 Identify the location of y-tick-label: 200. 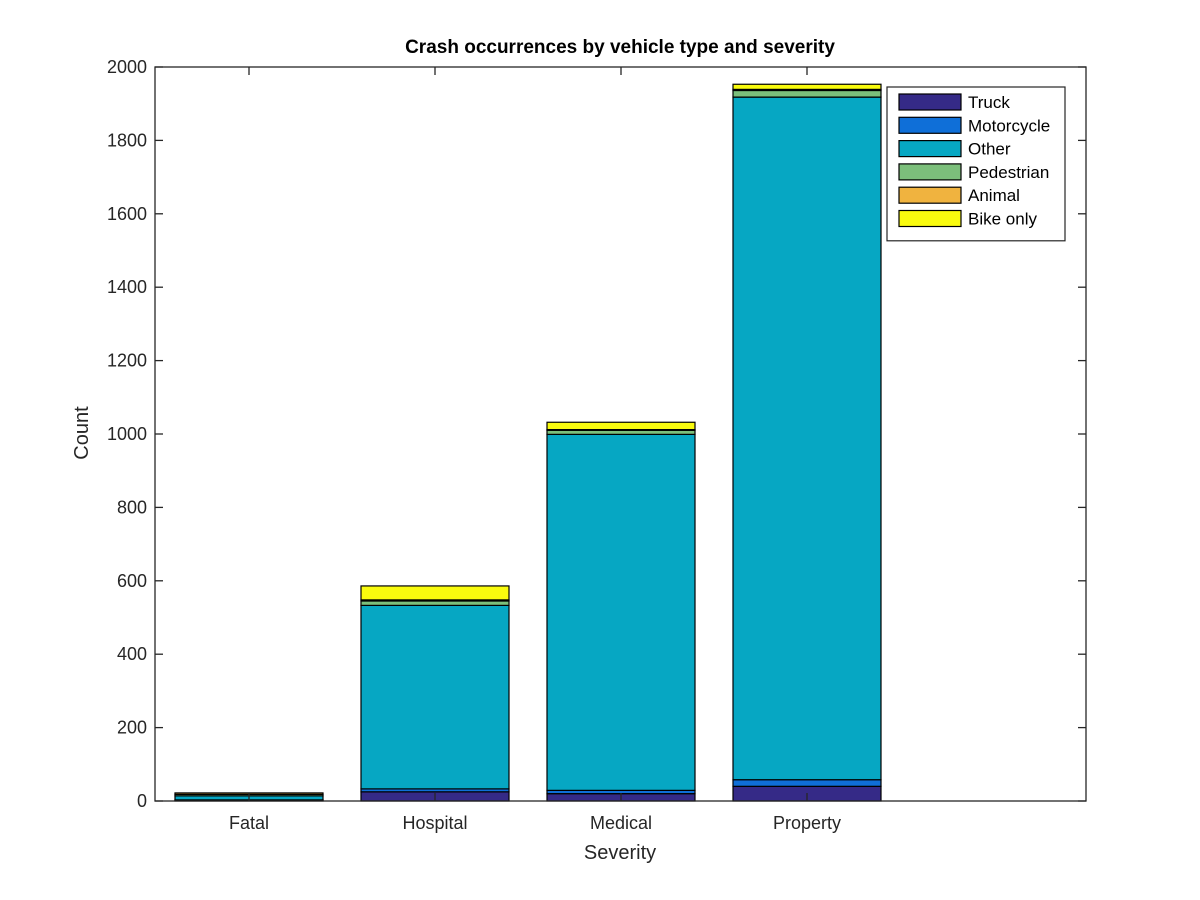
(132, 728).